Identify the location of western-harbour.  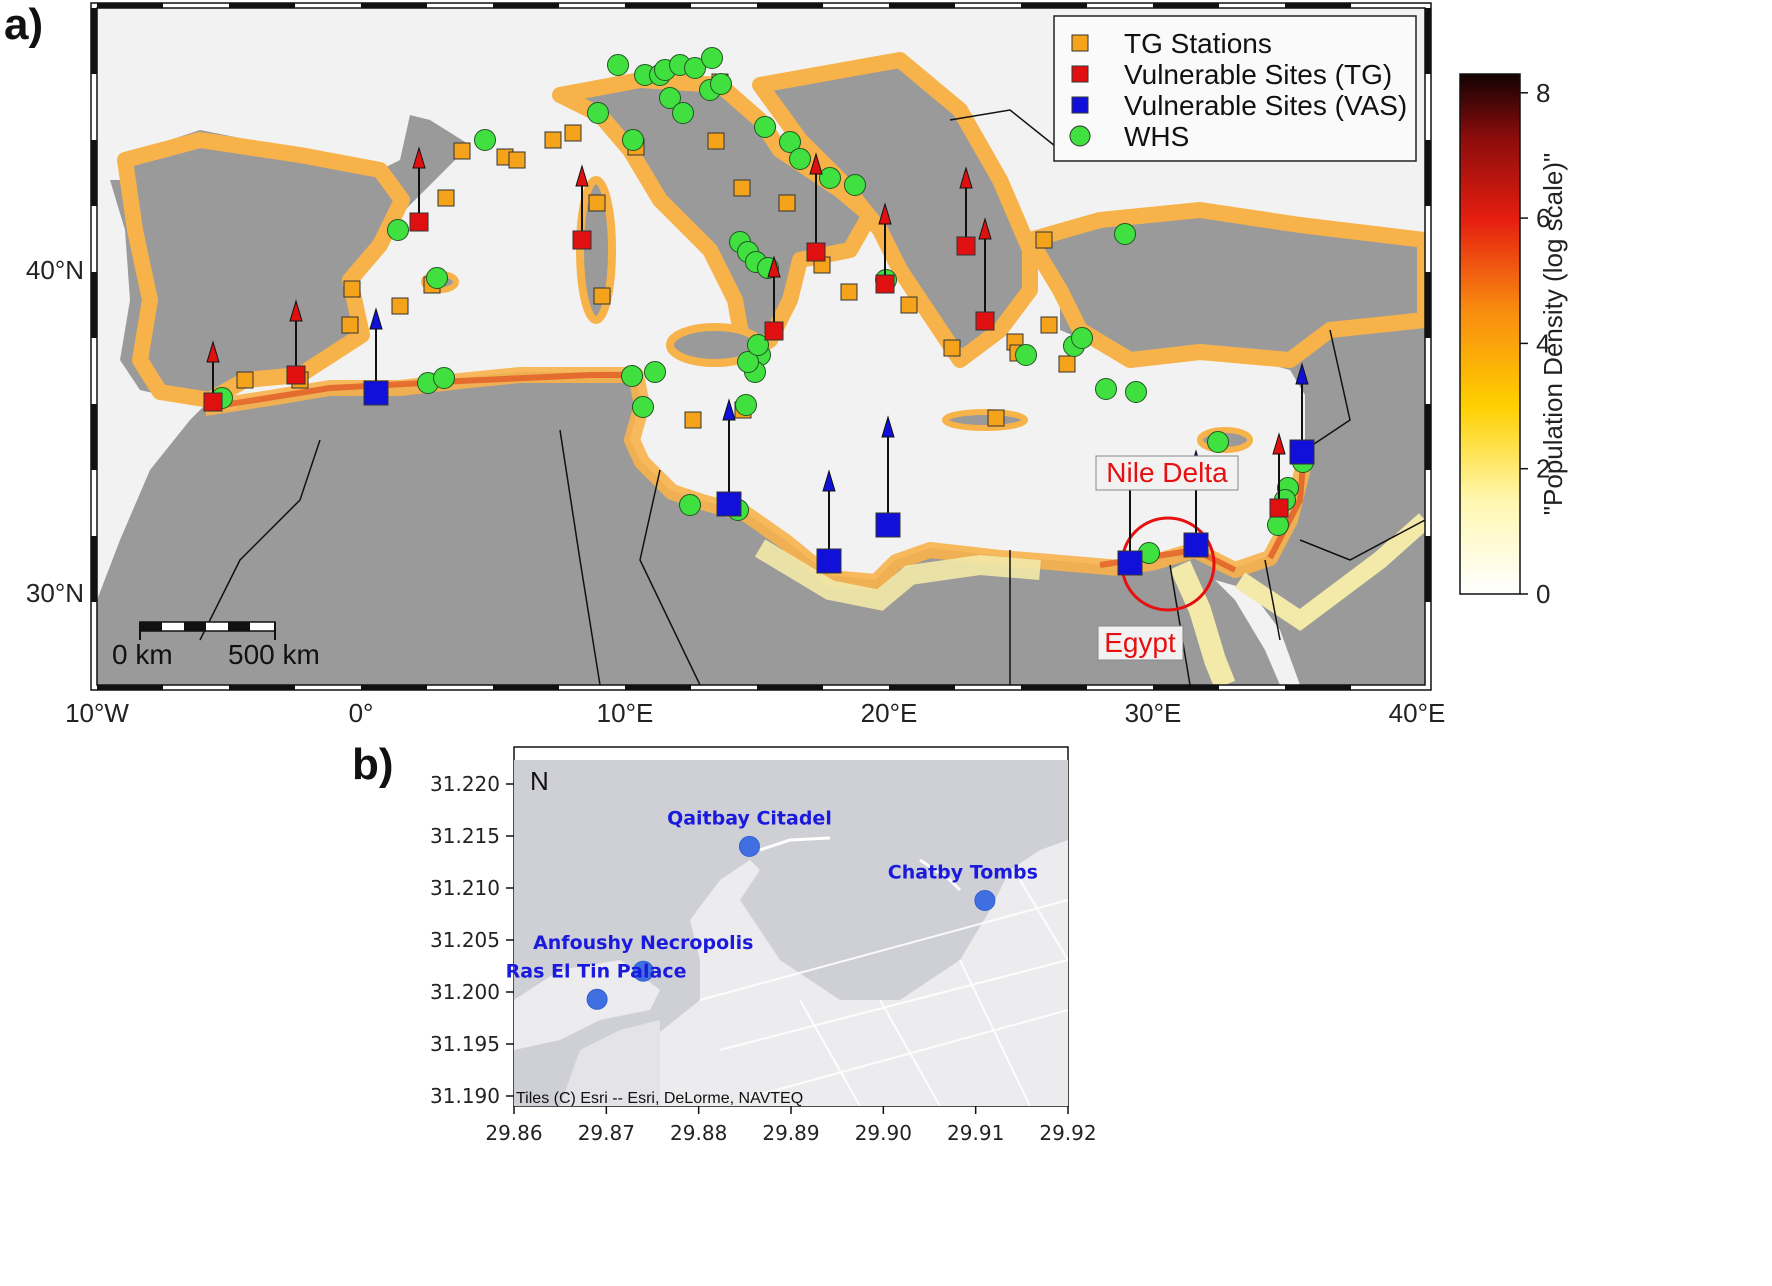
(610, 1063).